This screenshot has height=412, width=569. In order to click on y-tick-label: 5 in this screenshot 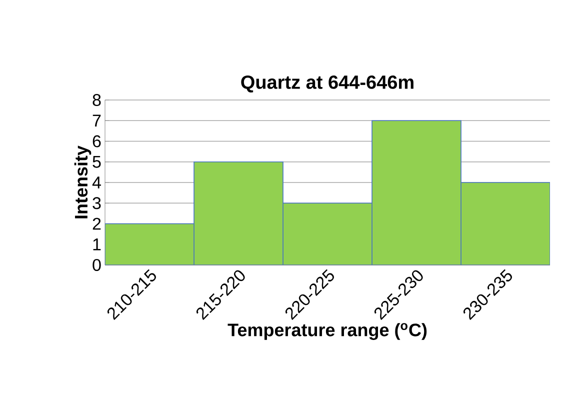, I will do `click(96, 162)`.